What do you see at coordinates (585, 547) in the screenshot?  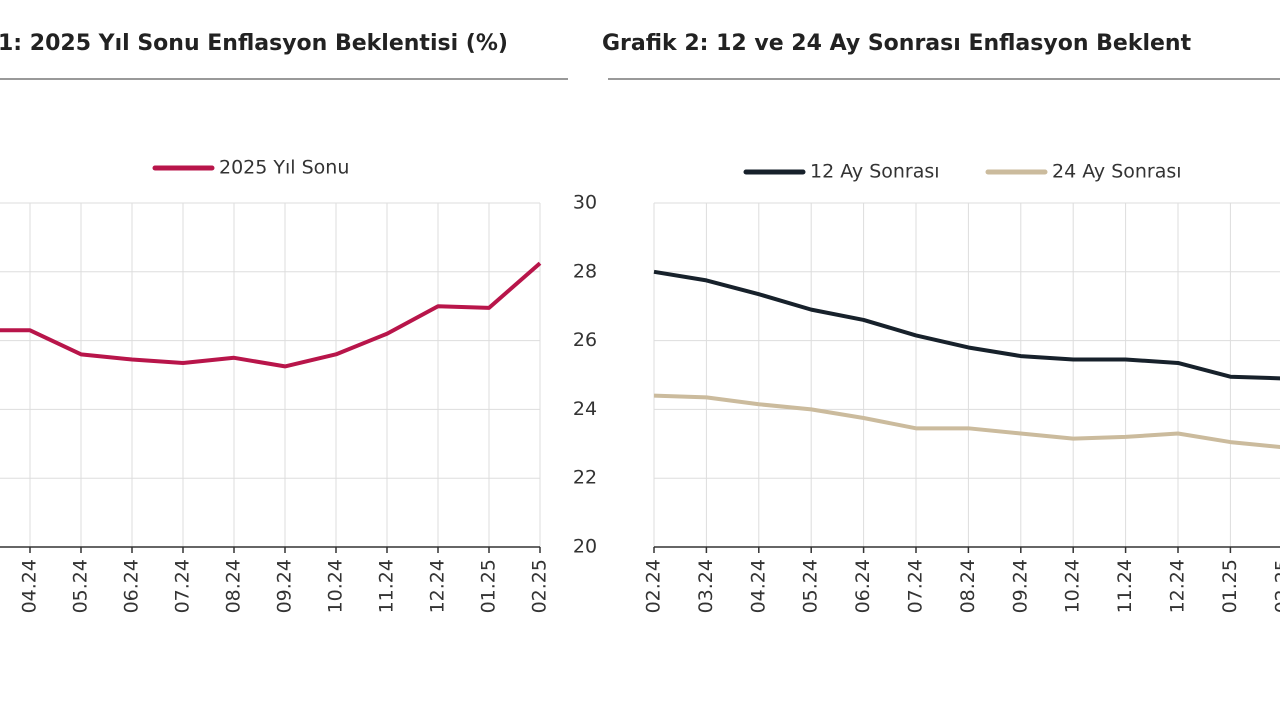 I see `y-tick-label: 20` at bounding box center [585, 547].